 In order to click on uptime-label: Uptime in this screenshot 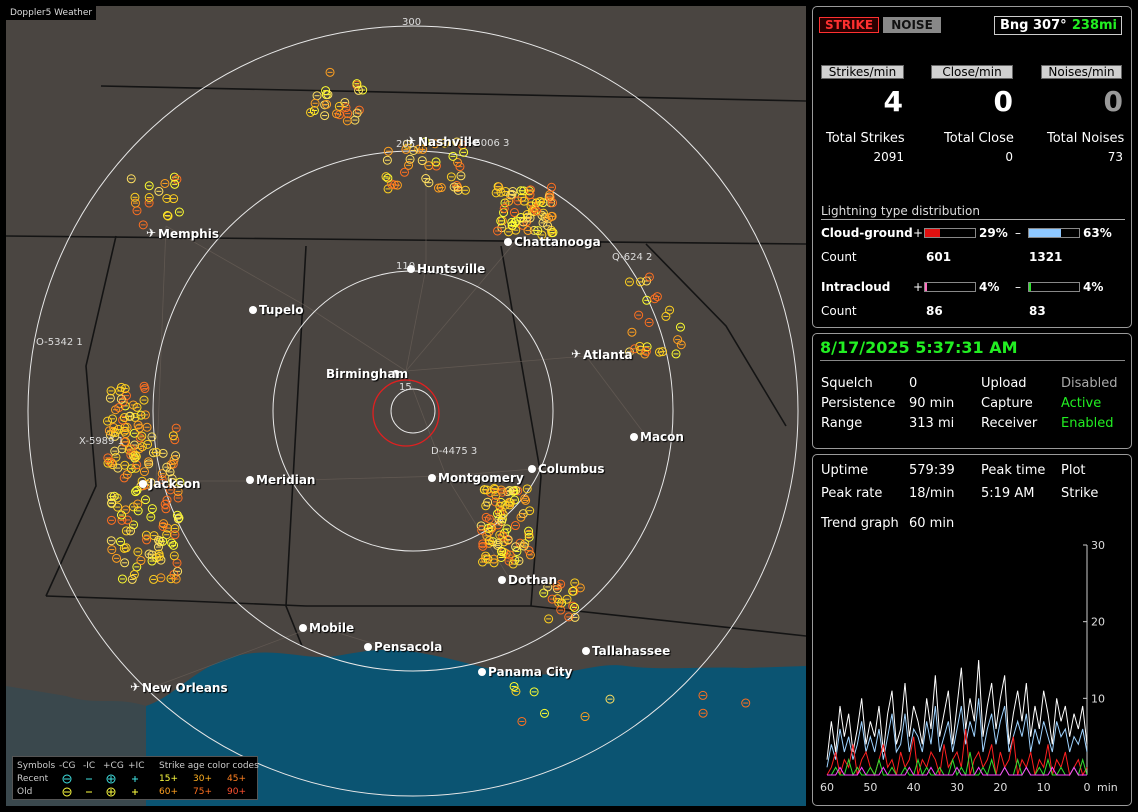, I will do `click(845, 470)`.